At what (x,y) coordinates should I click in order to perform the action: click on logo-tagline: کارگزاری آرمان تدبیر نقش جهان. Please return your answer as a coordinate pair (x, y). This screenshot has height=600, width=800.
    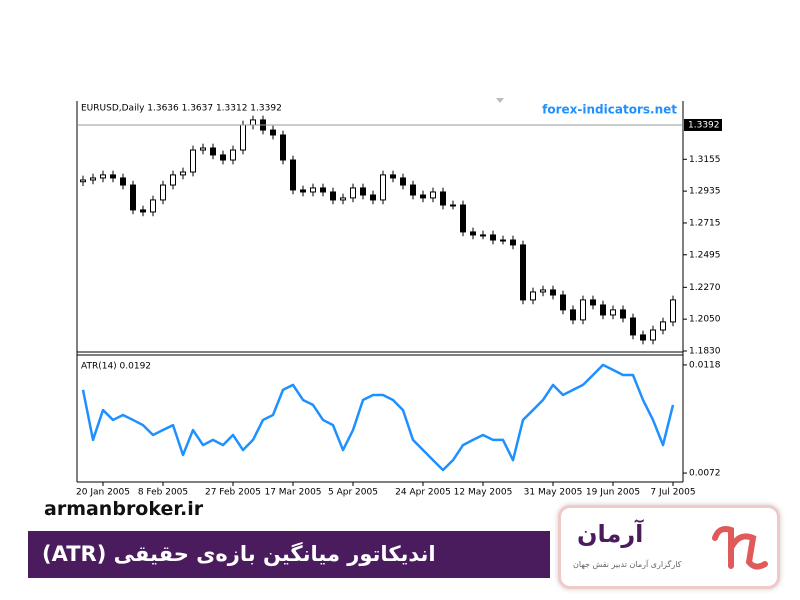
    Looking at the image, I should click on (627, 564).